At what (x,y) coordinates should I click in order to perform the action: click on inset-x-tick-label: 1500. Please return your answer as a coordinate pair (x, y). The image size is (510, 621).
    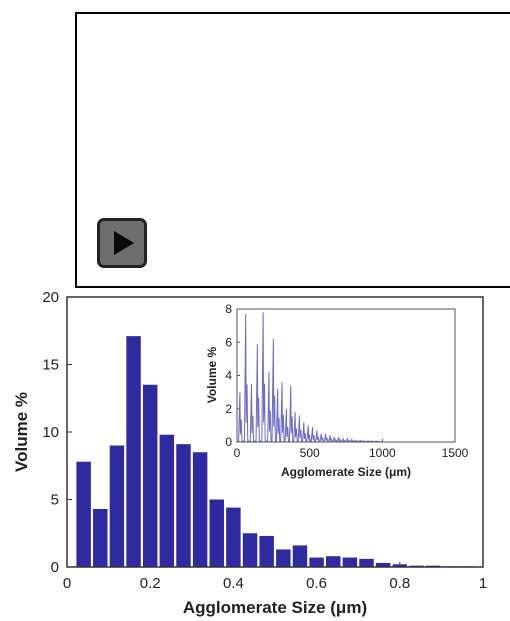
    Looking at the image, I should click on (455, 453).